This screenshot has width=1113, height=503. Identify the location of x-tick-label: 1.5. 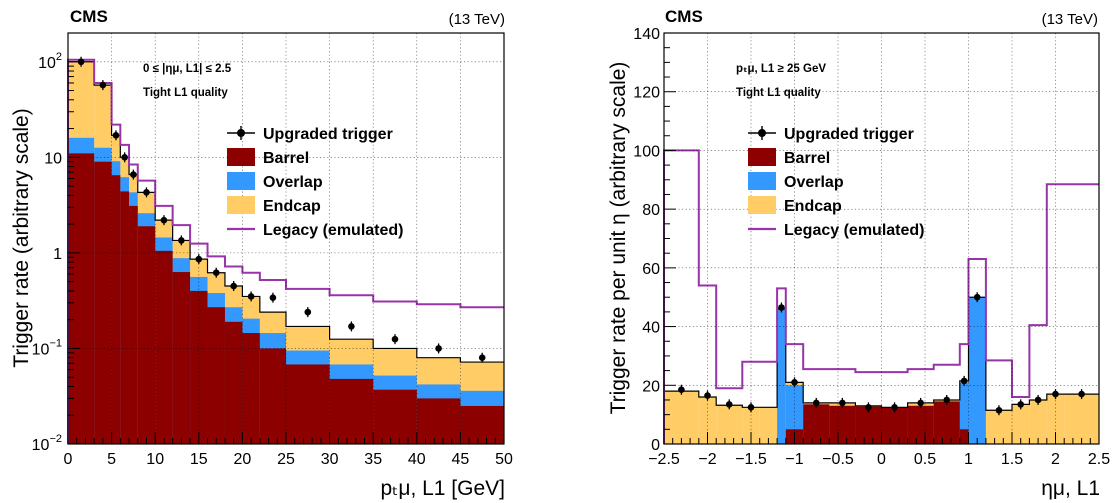
(1012, 459).